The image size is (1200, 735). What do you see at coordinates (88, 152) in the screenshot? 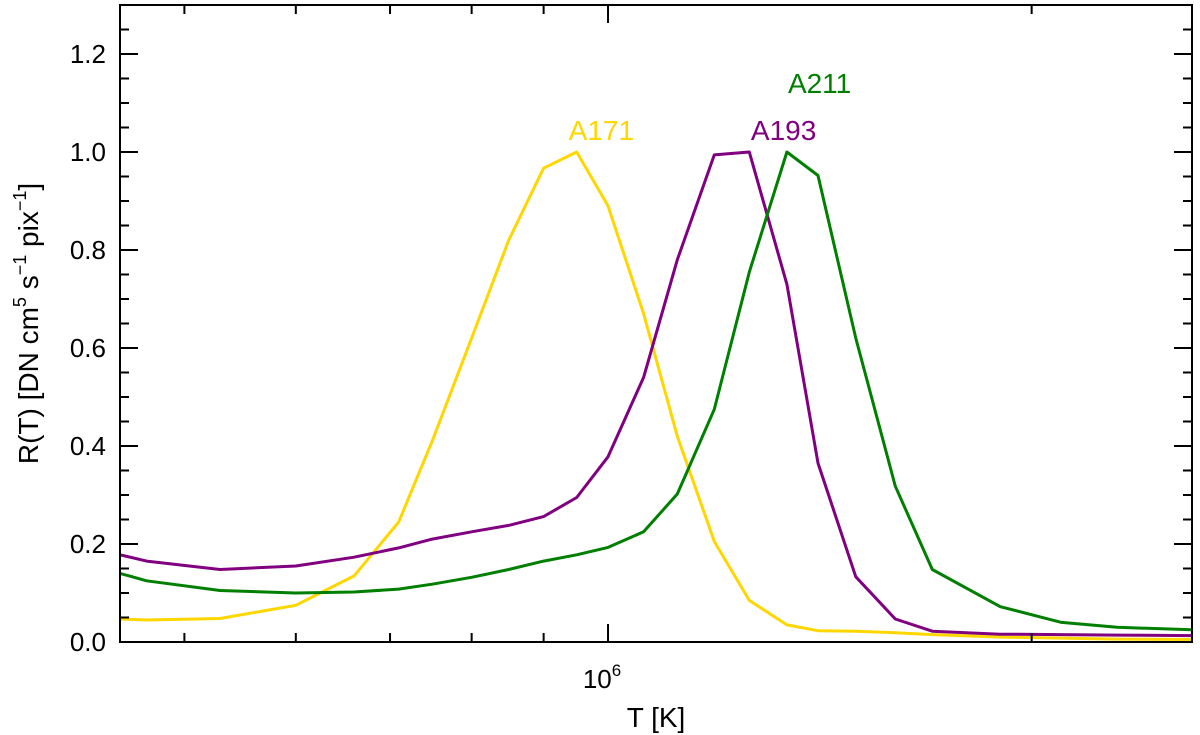
I see `y-tick-label: 1.0` at bounding box center [88, 152].